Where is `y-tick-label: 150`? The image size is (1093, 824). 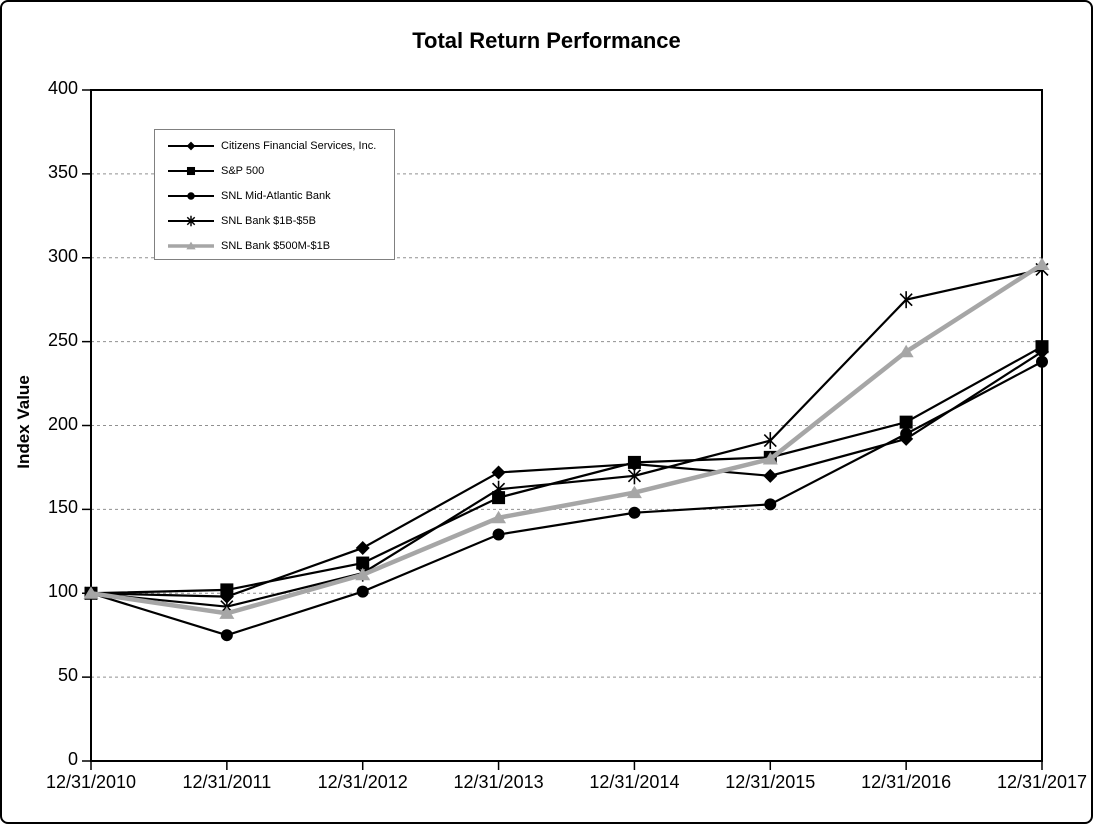 y-tick-label: 150 is located at coordinates (62, 507).